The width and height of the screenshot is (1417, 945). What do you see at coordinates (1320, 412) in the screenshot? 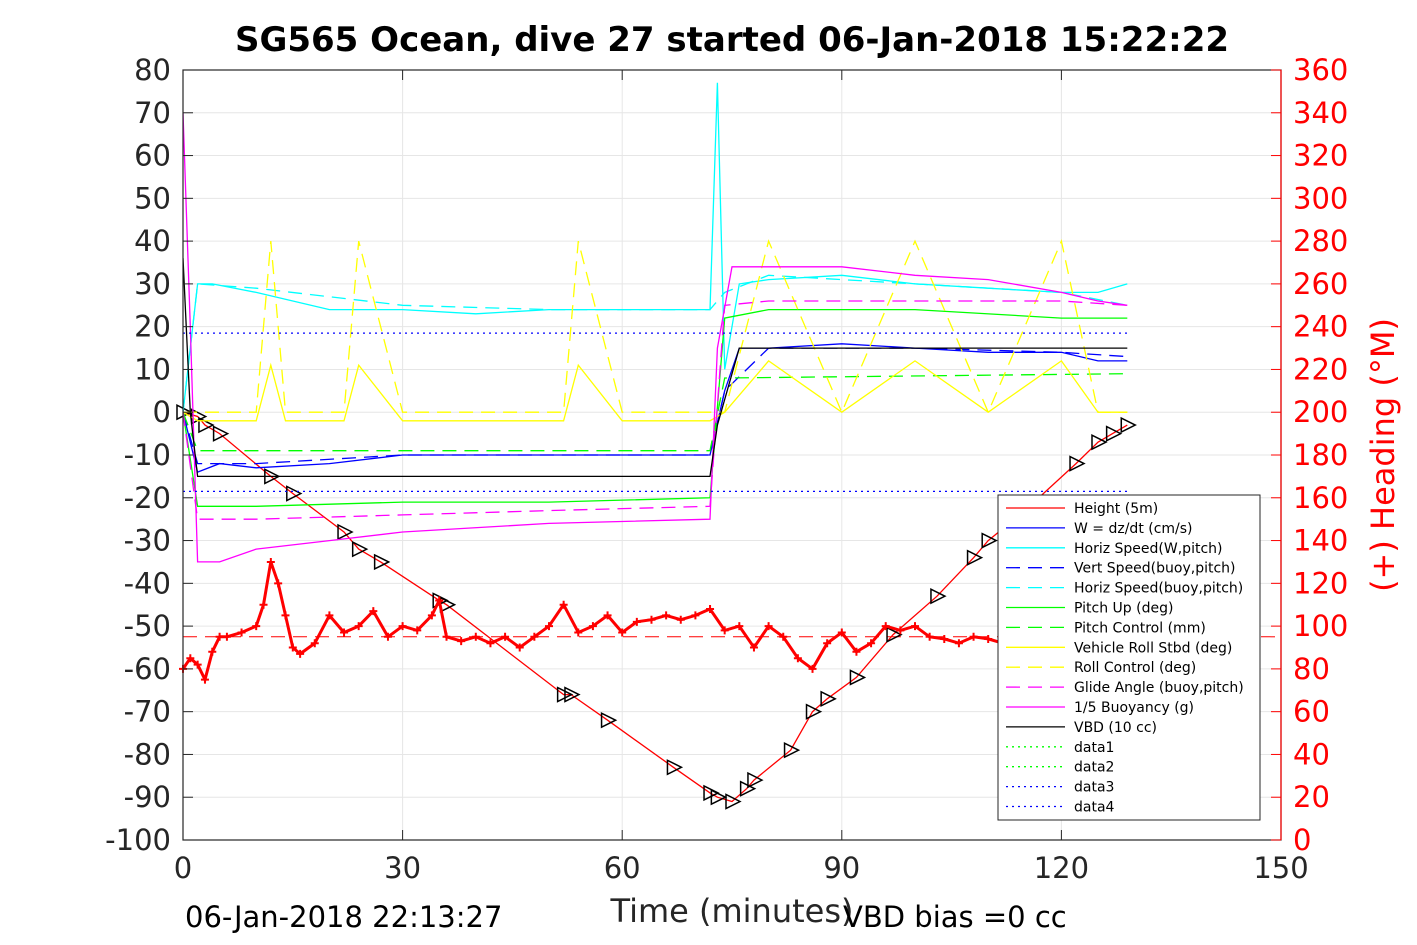
I see `y2-tick-label: 200` at bounding box center [1320, 412].